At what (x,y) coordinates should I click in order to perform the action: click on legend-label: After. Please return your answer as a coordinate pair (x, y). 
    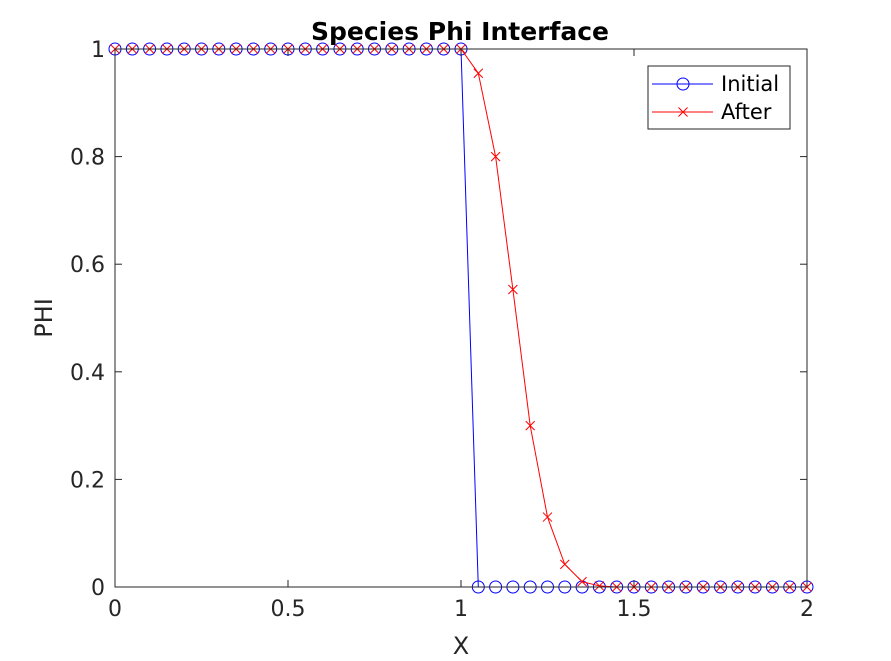
    Looking at the image, I should click on (746, 112).